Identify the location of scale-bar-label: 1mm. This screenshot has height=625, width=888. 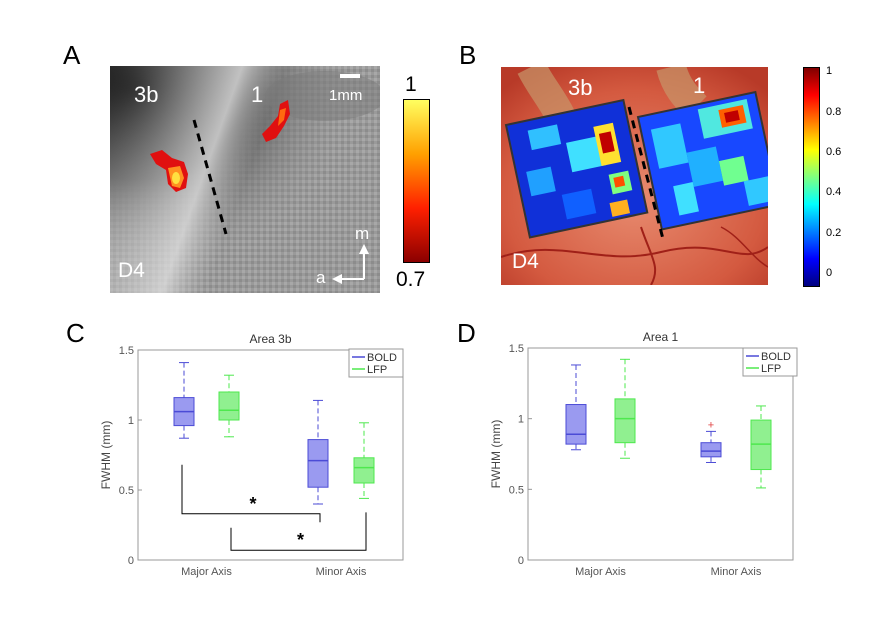
(346, 95).